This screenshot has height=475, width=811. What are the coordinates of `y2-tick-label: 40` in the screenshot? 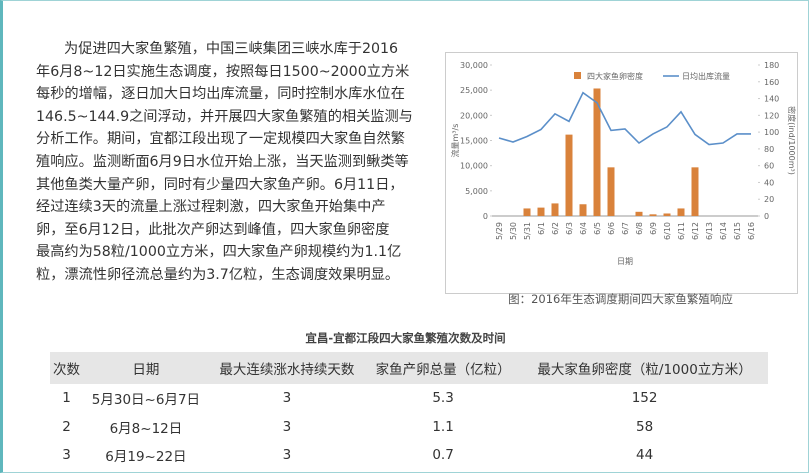 It's located at (769, 182).